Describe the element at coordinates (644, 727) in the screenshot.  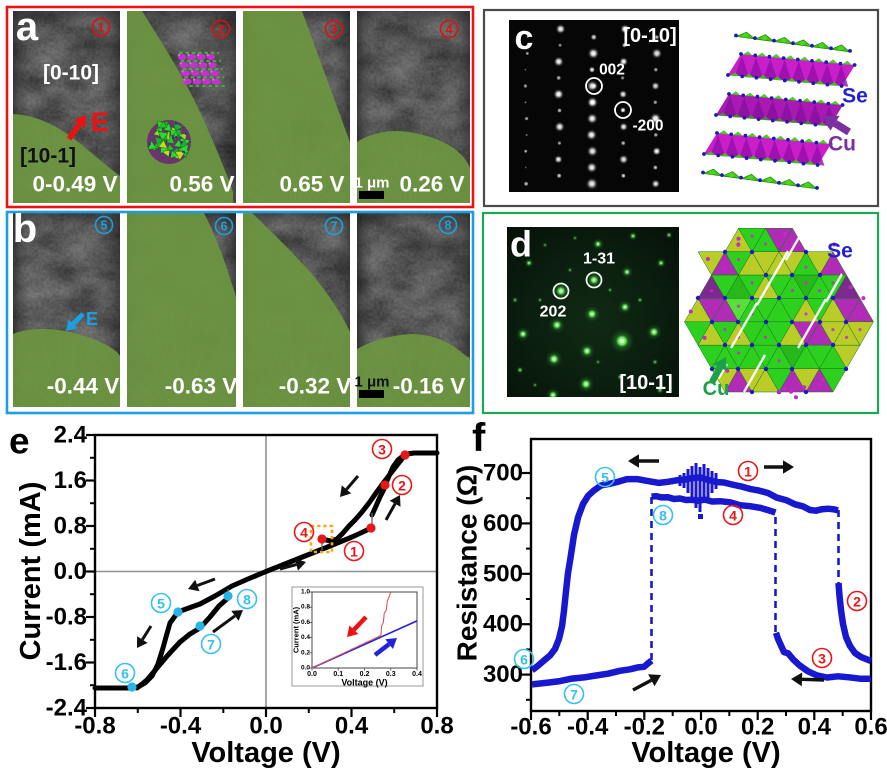
I see `svg-text: -0.2` at that location.